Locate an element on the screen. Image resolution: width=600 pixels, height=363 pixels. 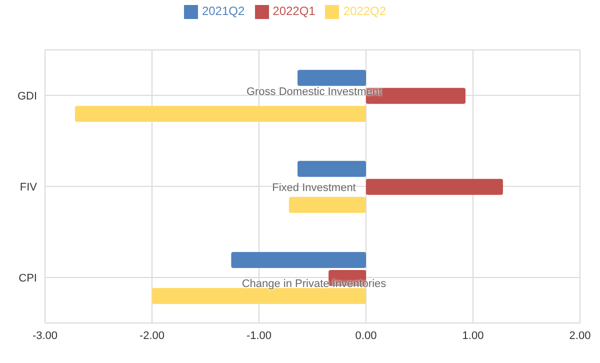
legend-label: 2022Q1 is located at coordinates (294, 11).